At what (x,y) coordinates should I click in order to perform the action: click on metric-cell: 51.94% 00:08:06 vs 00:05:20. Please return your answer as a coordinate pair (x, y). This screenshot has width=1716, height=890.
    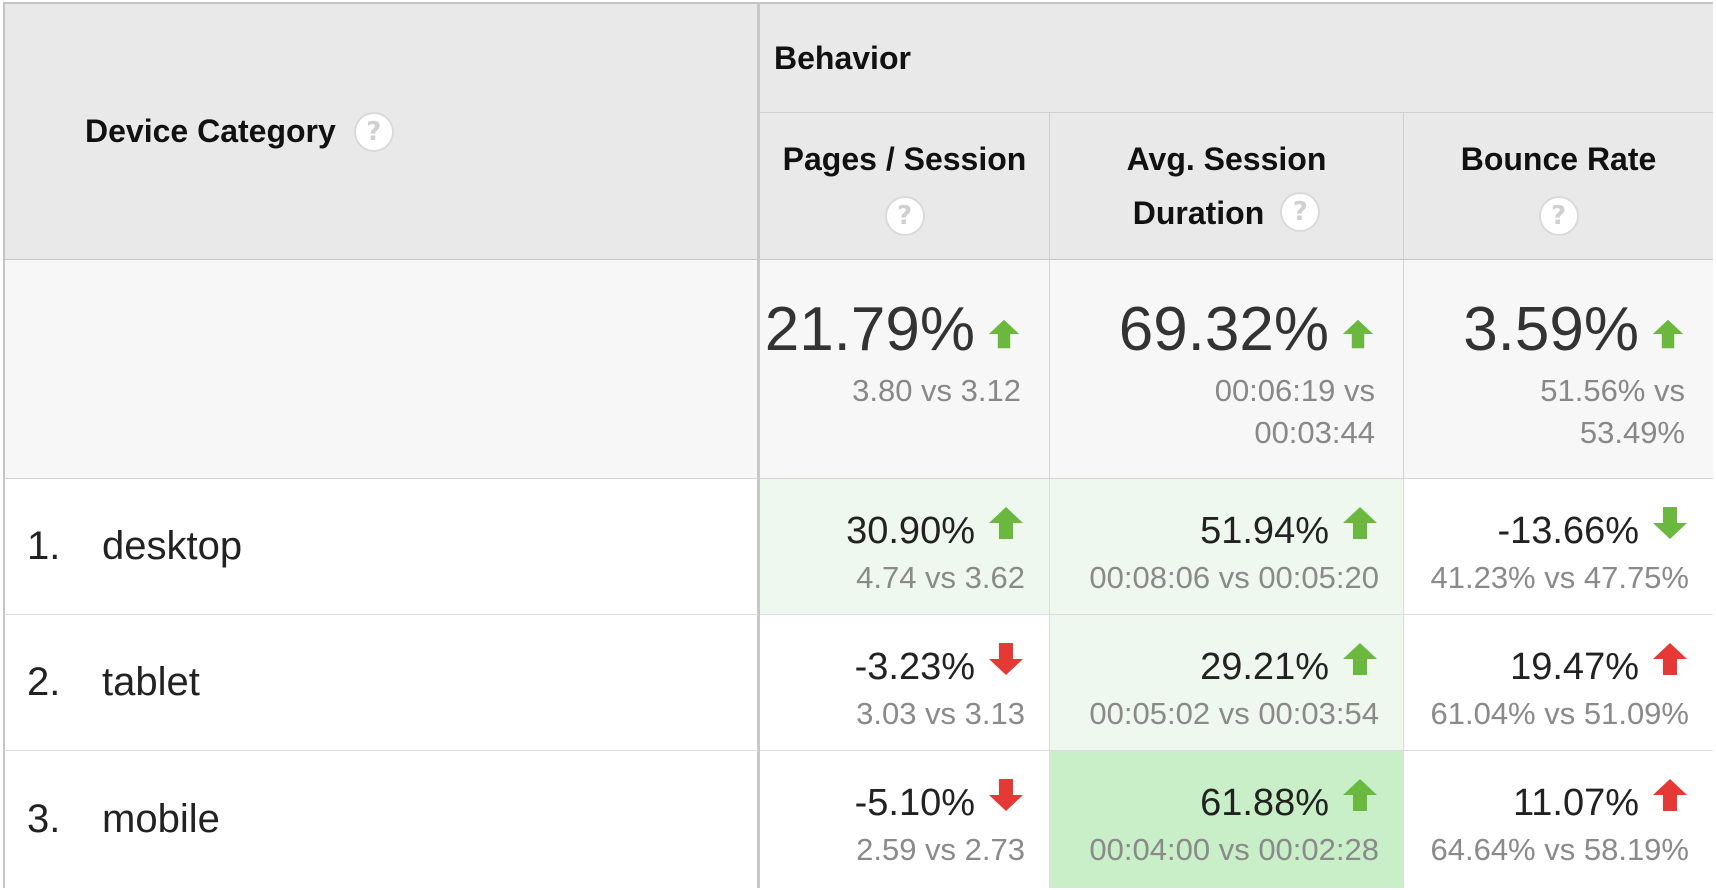
    Looking at the image, I should click on (1227, 547).